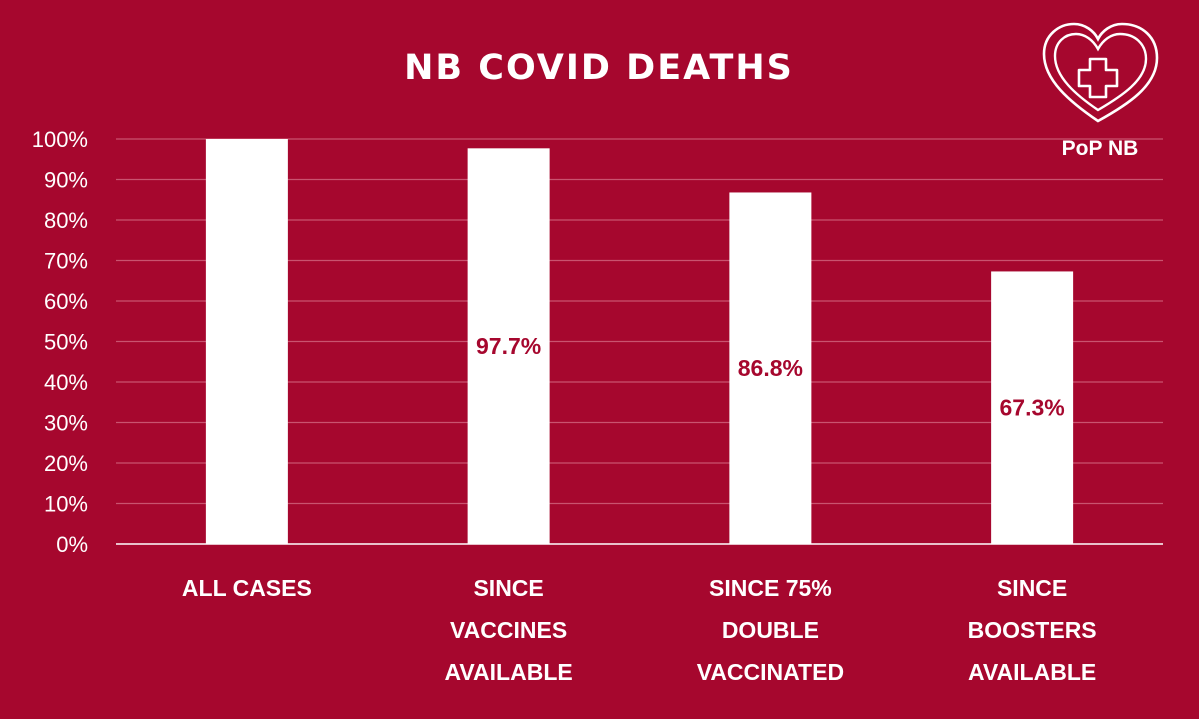 The height and width of the screenshot is (719, 1199). I want to click on y-tick-label: 40%, so click(66, 382).